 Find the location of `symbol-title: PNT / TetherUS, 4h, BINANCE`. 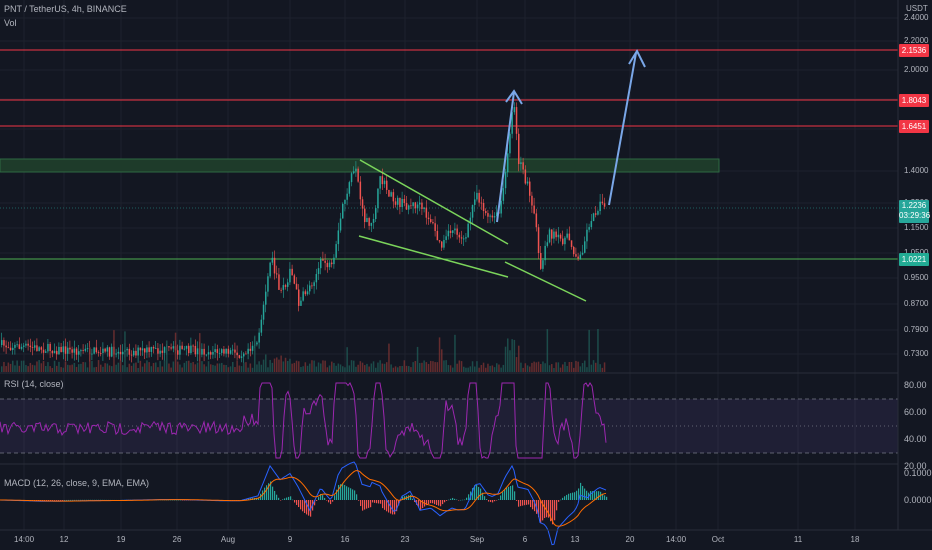

symbol-title: PNT / TetherUS, 4h, BINANCE is located at coordinates (65, 9).